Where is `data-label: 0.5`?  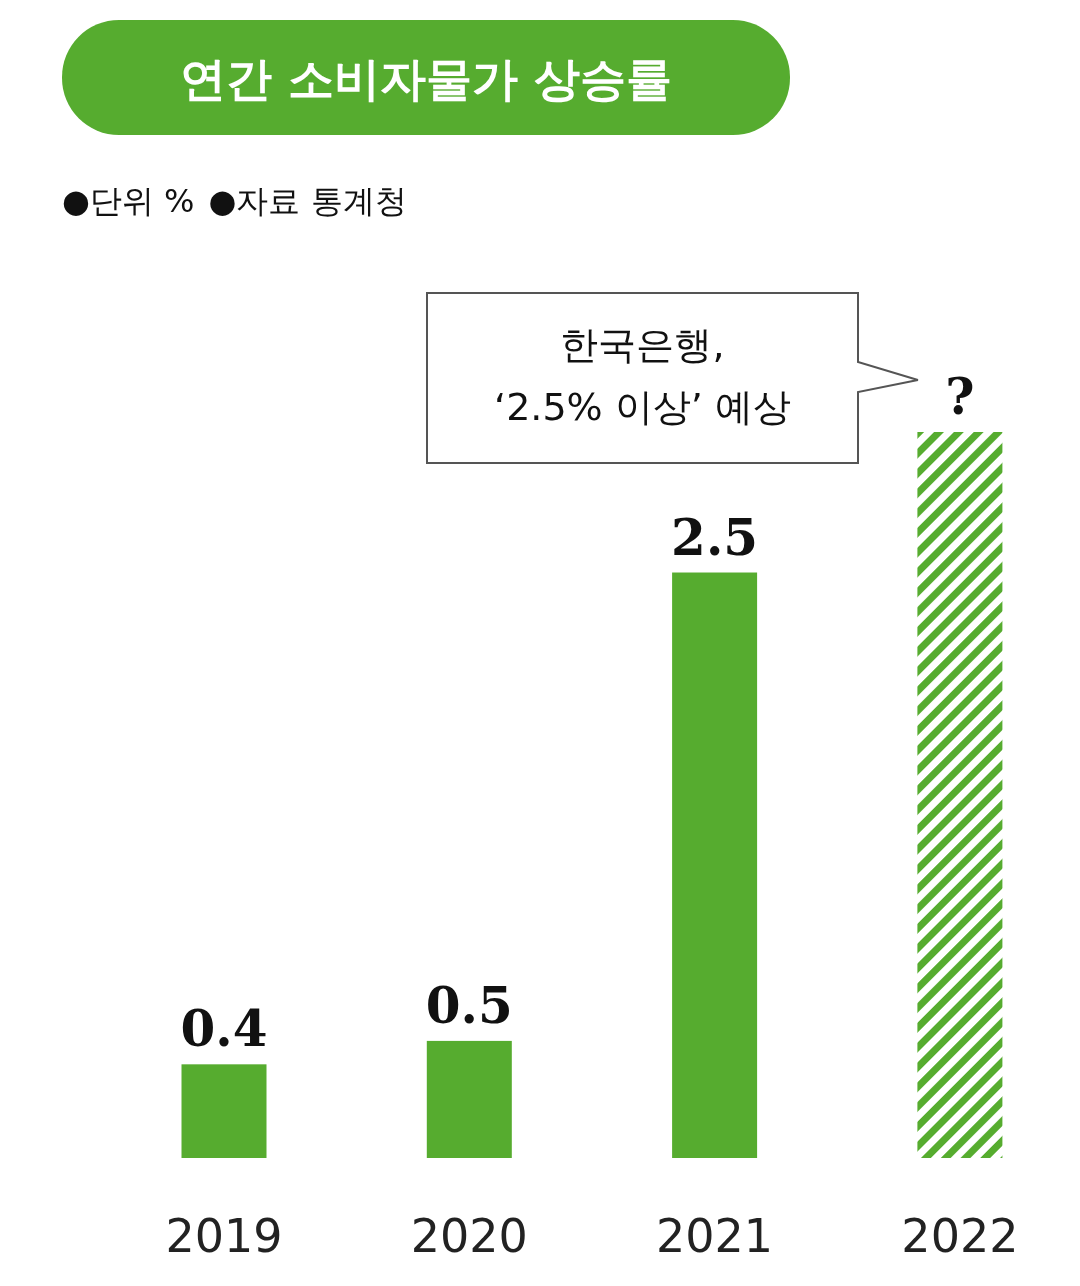 data-label: 0.5 is located at coordinates (469, 1005).